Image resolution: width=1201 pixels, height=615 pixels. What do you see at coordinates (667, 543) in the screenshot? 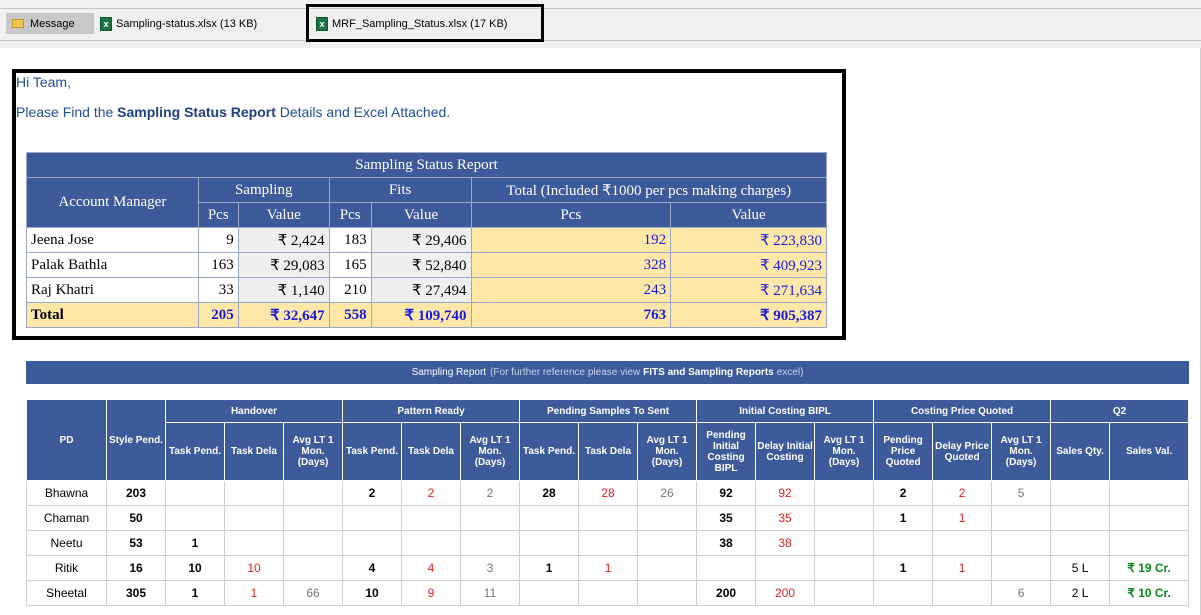
I see `cell-samples-avg-lt` at bounding box center [667, 543].